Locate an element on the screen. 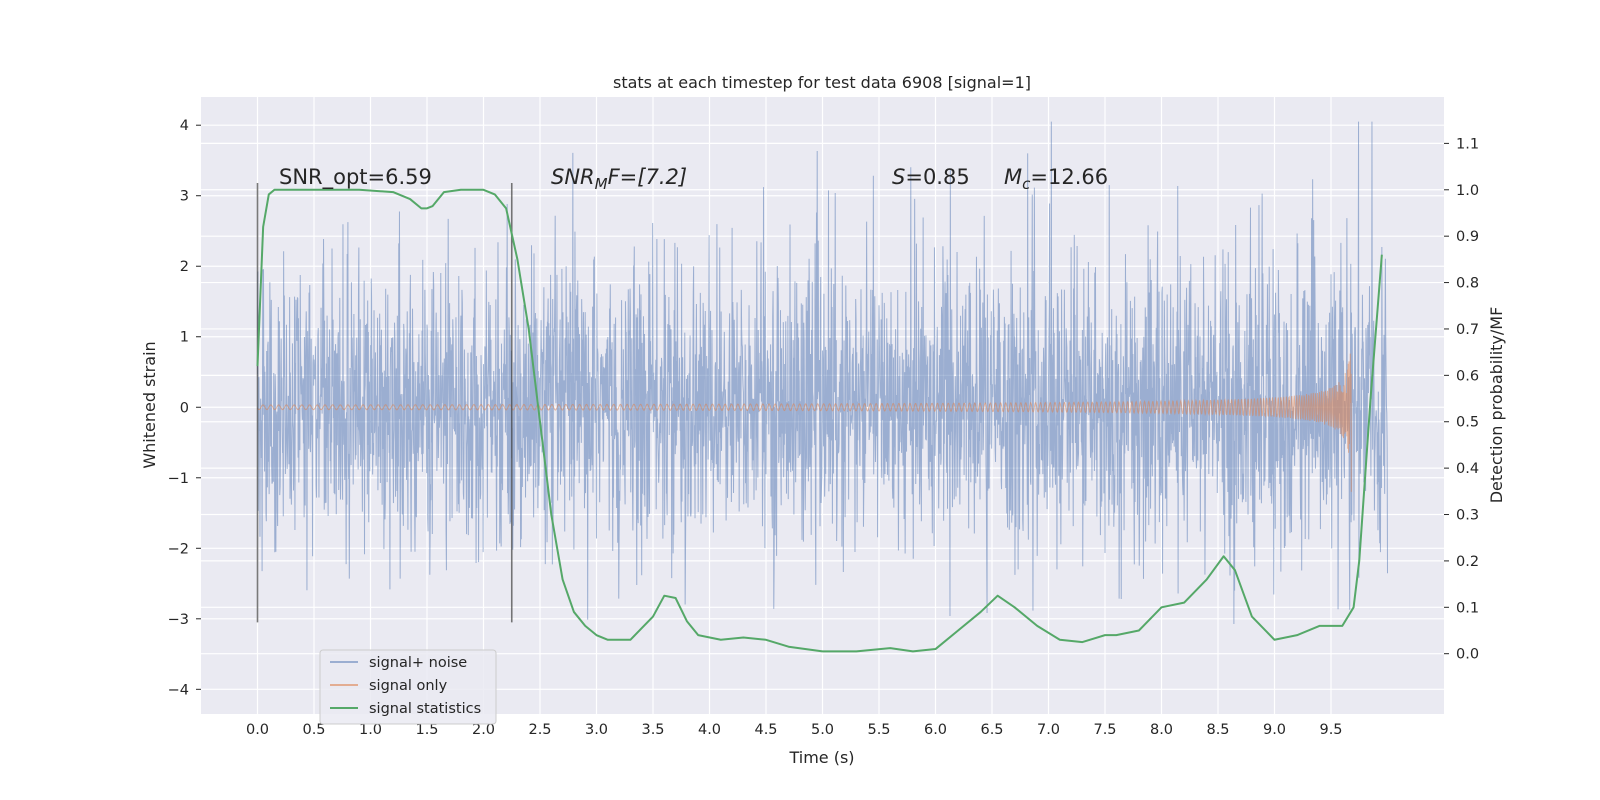  x-tick-label: 1.5 is located at coordinates (426, 730).